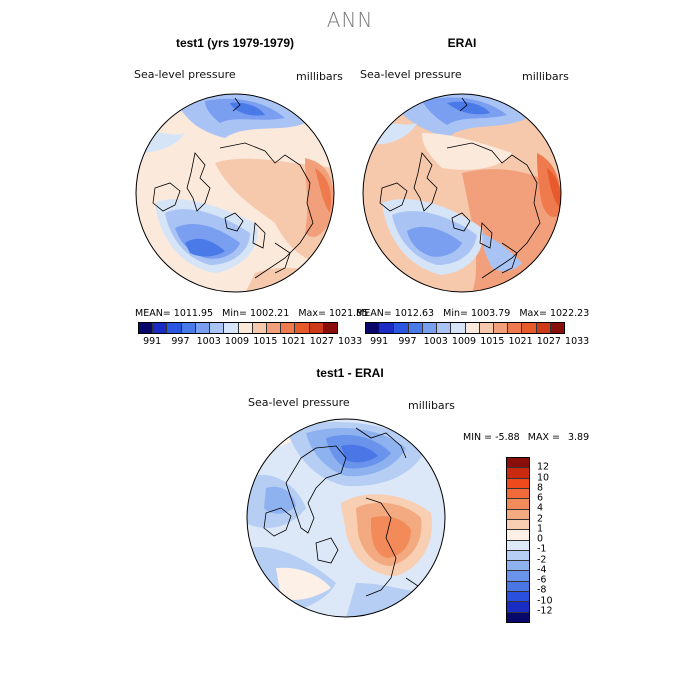 This screenshot has height=700, width=700. What do you see at coordinates (543, 477) in the screenshot?
I see `colorbar-tick-label: 10` at bounding box center [543, 477].